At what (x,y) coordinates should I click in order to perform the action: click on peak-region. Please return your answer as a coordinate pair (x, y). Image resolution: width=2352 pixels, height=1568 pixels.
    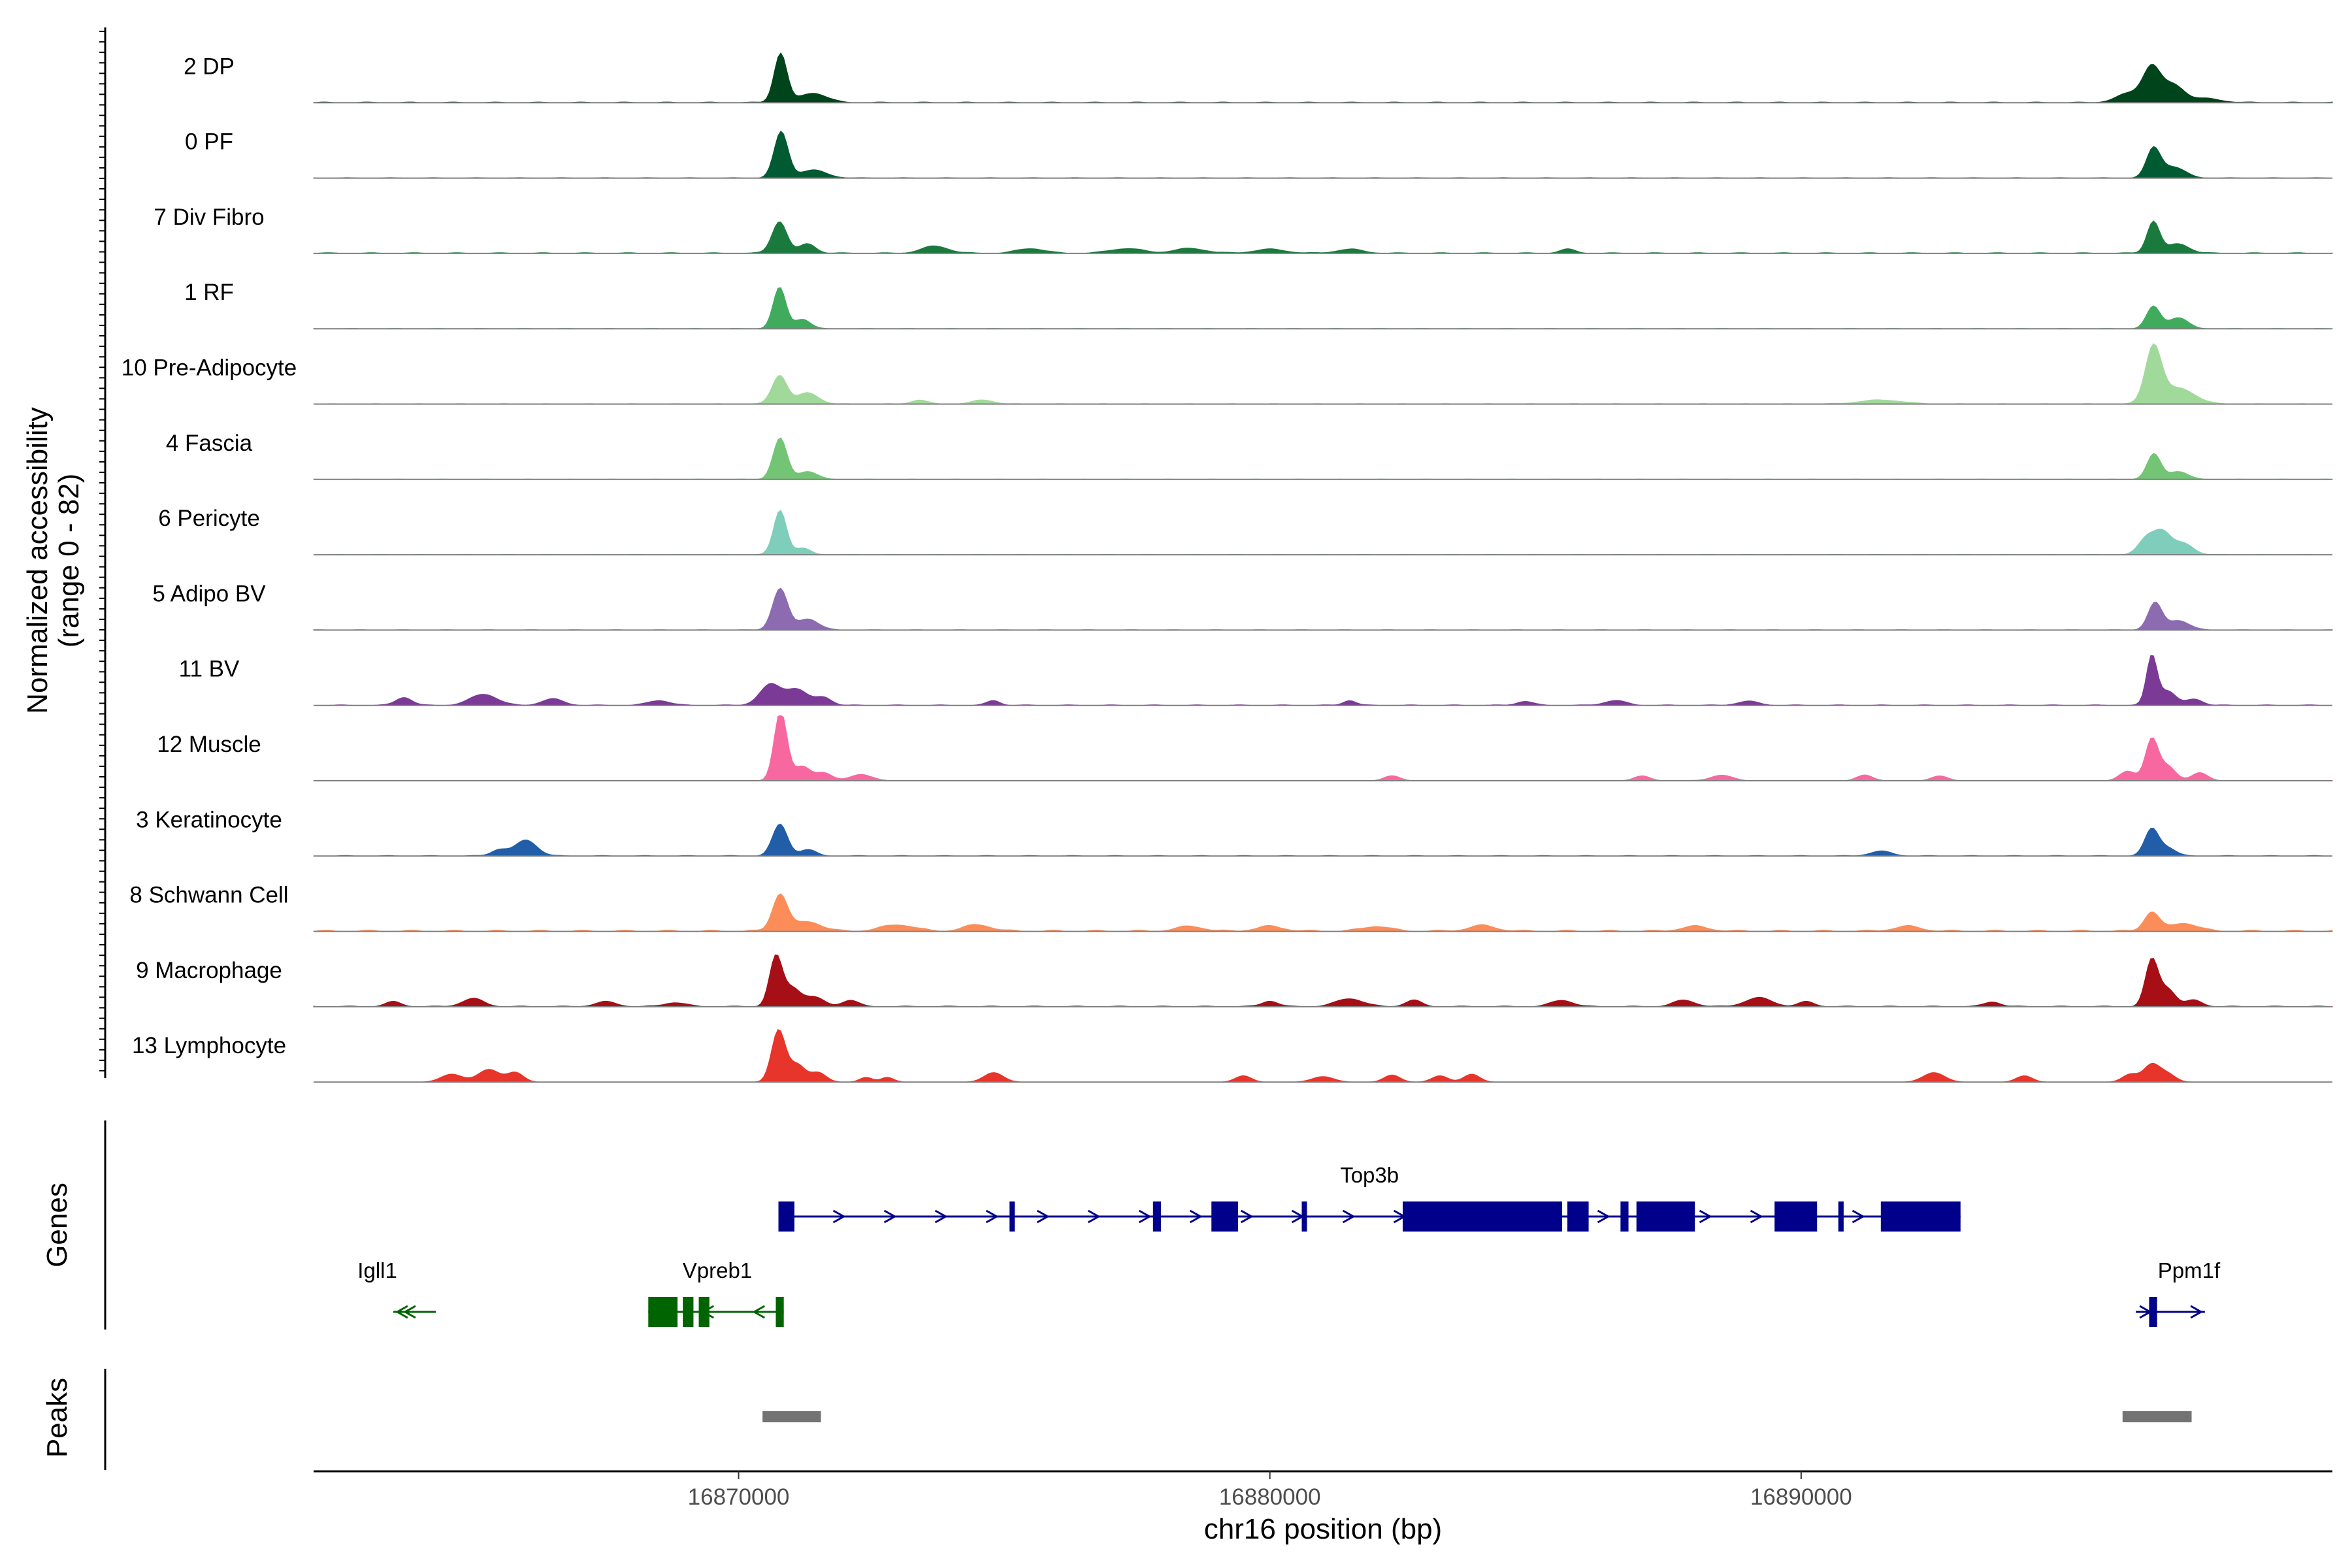
    Looking at the image, I should click on (2157, 1416).